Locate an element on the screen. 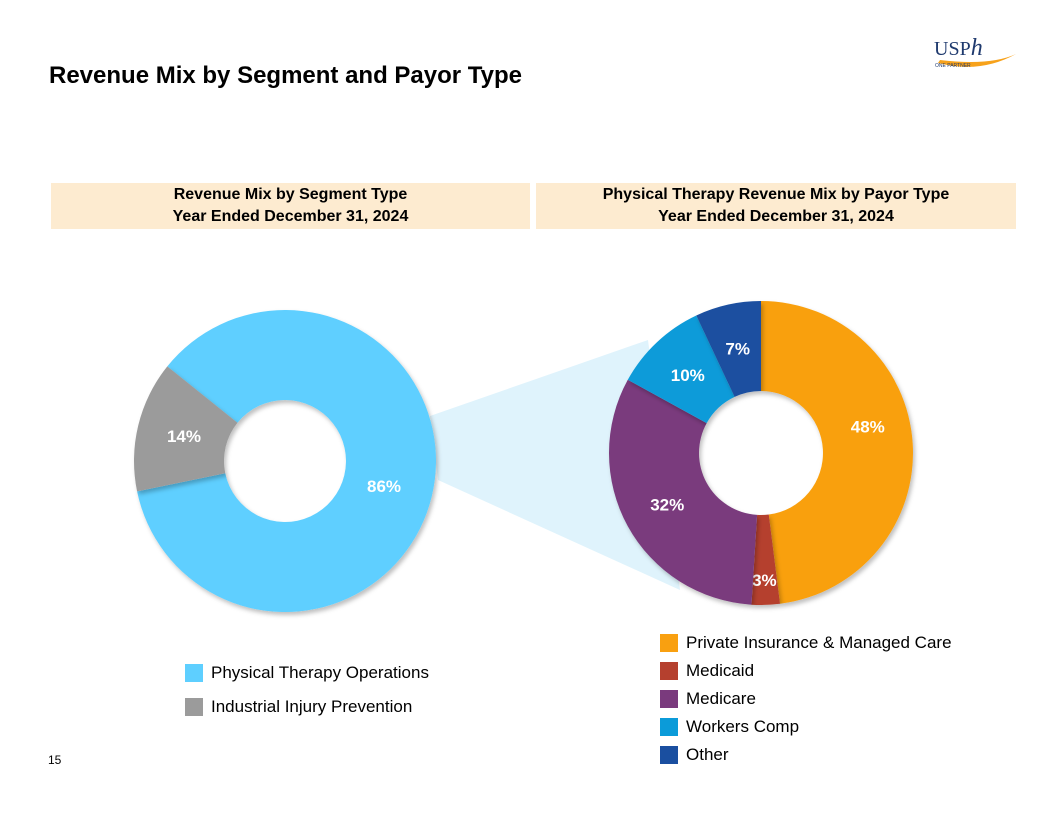  svg-text: ONE PARTNER is located at coordinates (953, 66).